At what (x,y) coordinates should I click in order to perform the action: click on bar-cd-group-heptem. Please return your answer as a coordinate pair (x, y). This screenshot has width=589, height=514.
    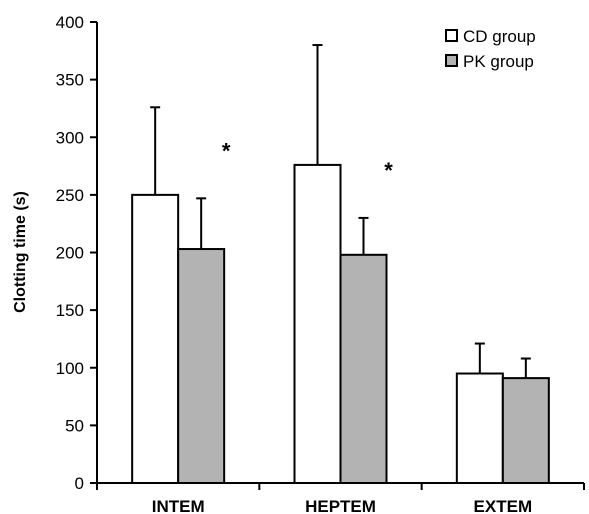
    Looking at the image, I should click on (317, 323).